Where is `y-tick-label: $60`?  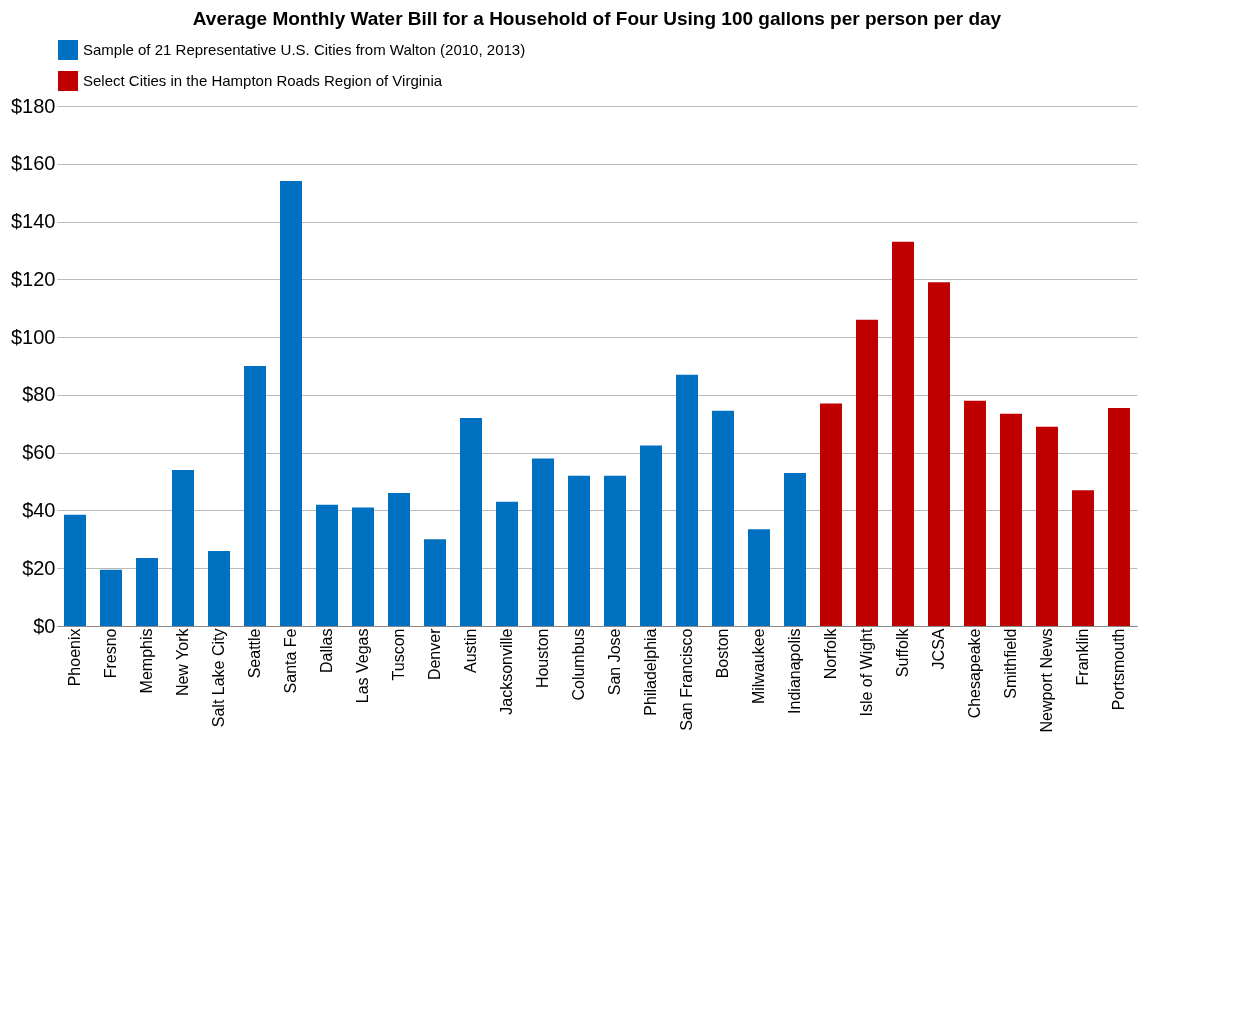 y-tick-label: $60 is located at coordinates (39, 452).